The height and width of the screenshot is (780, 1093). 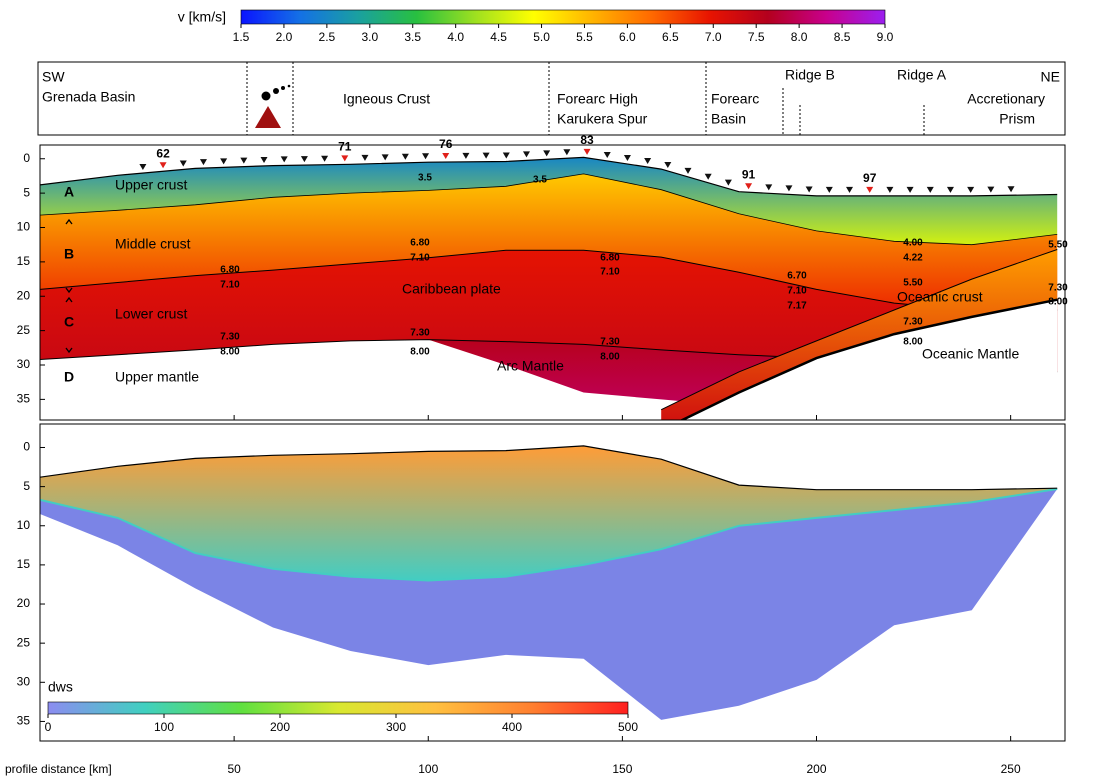 I want to click on station-label: 97, so click(x=870, y=178).